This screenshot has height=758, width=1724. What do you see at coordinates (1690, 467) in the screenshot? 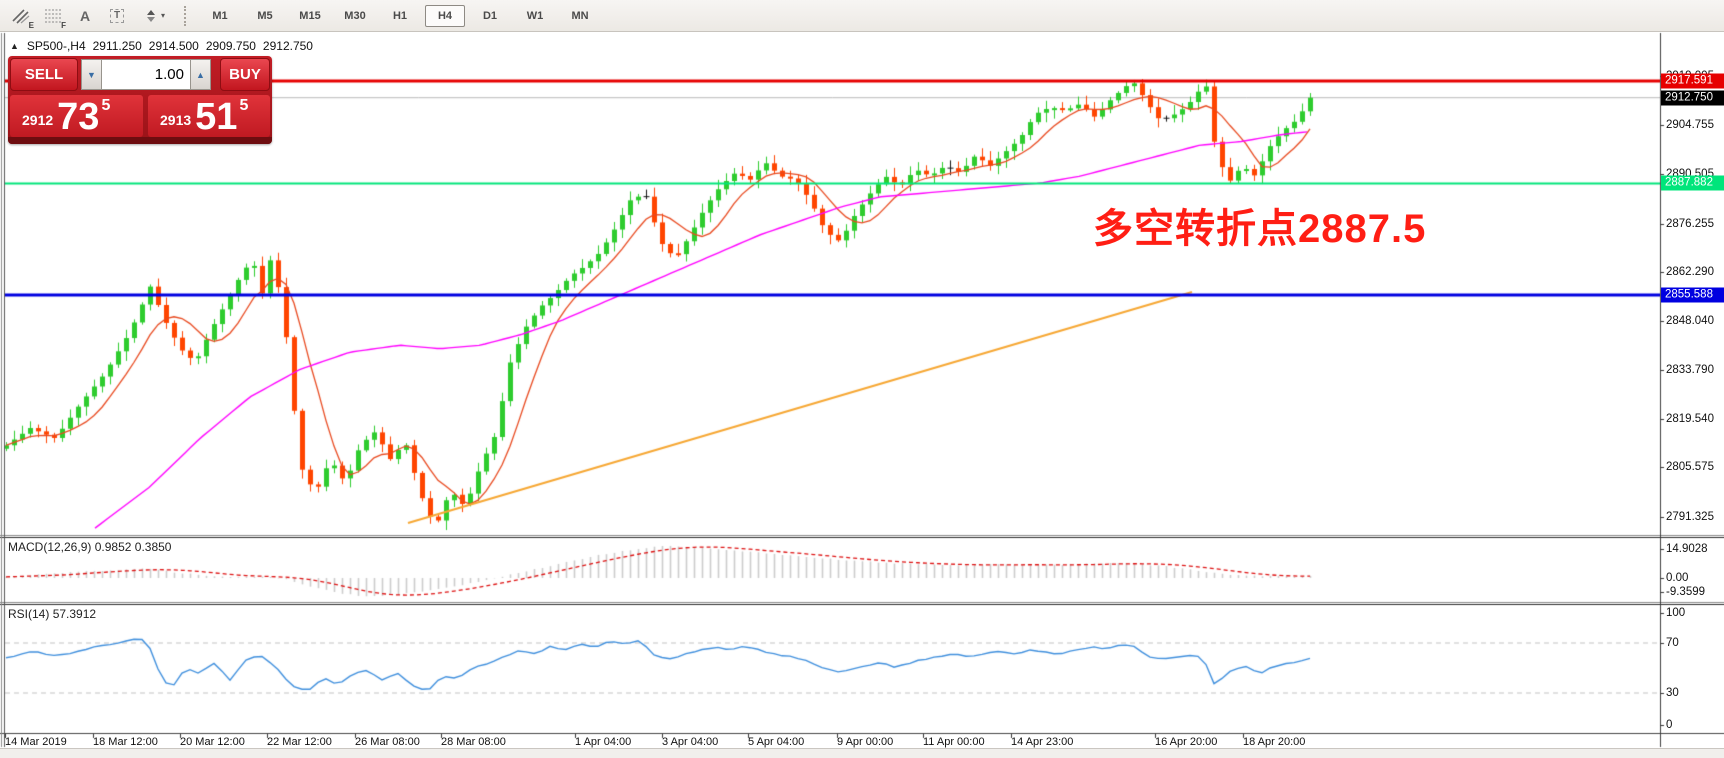
I see `price-tick-label: 2805.575` at bounding box center [1690, 467].